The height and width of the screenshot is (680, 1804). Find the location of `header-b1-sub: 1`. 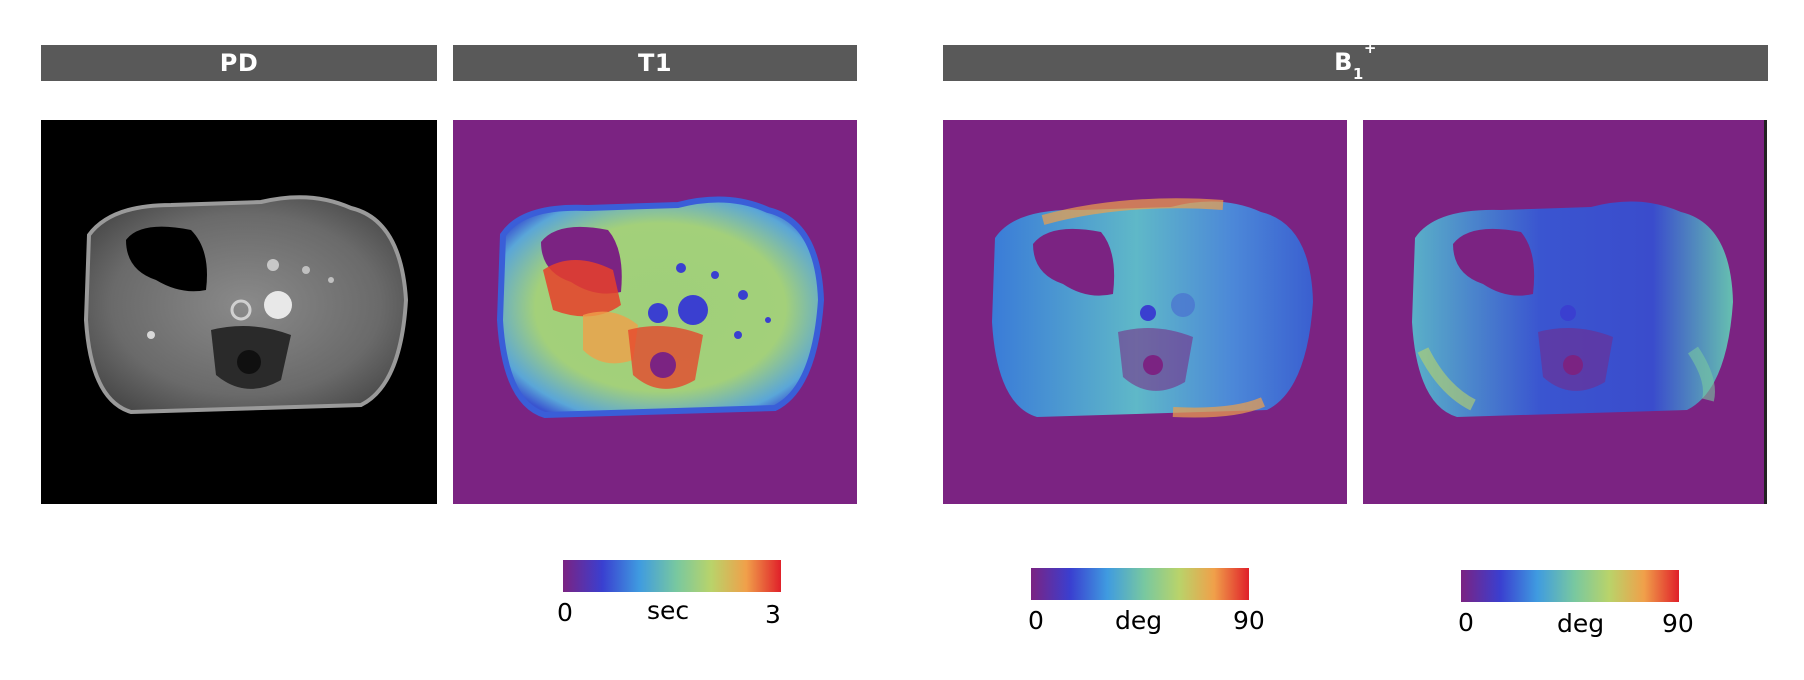

header-b1-sub: 1 is located at coordinates (1358, 74).